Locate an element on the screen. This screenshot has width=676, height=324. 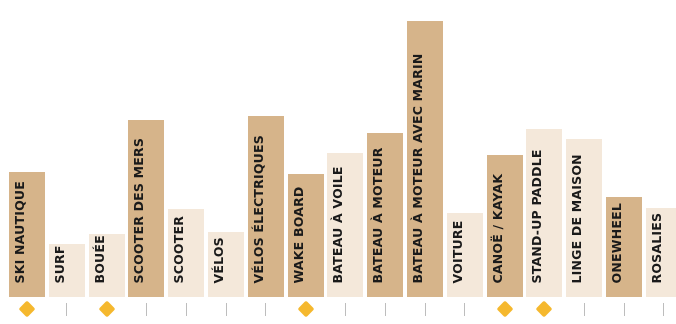
bar-label: VÉLOS ÉLECTRIQUES is located at coordinates (258, 209).